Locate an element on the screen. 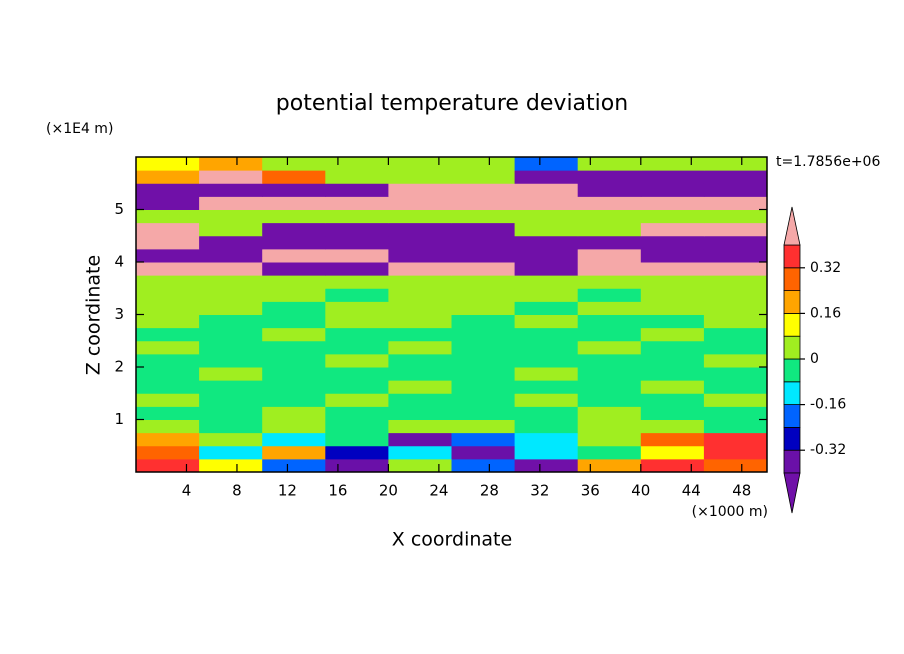  x-tick-label: 32 is located at coordinates (539, 491).